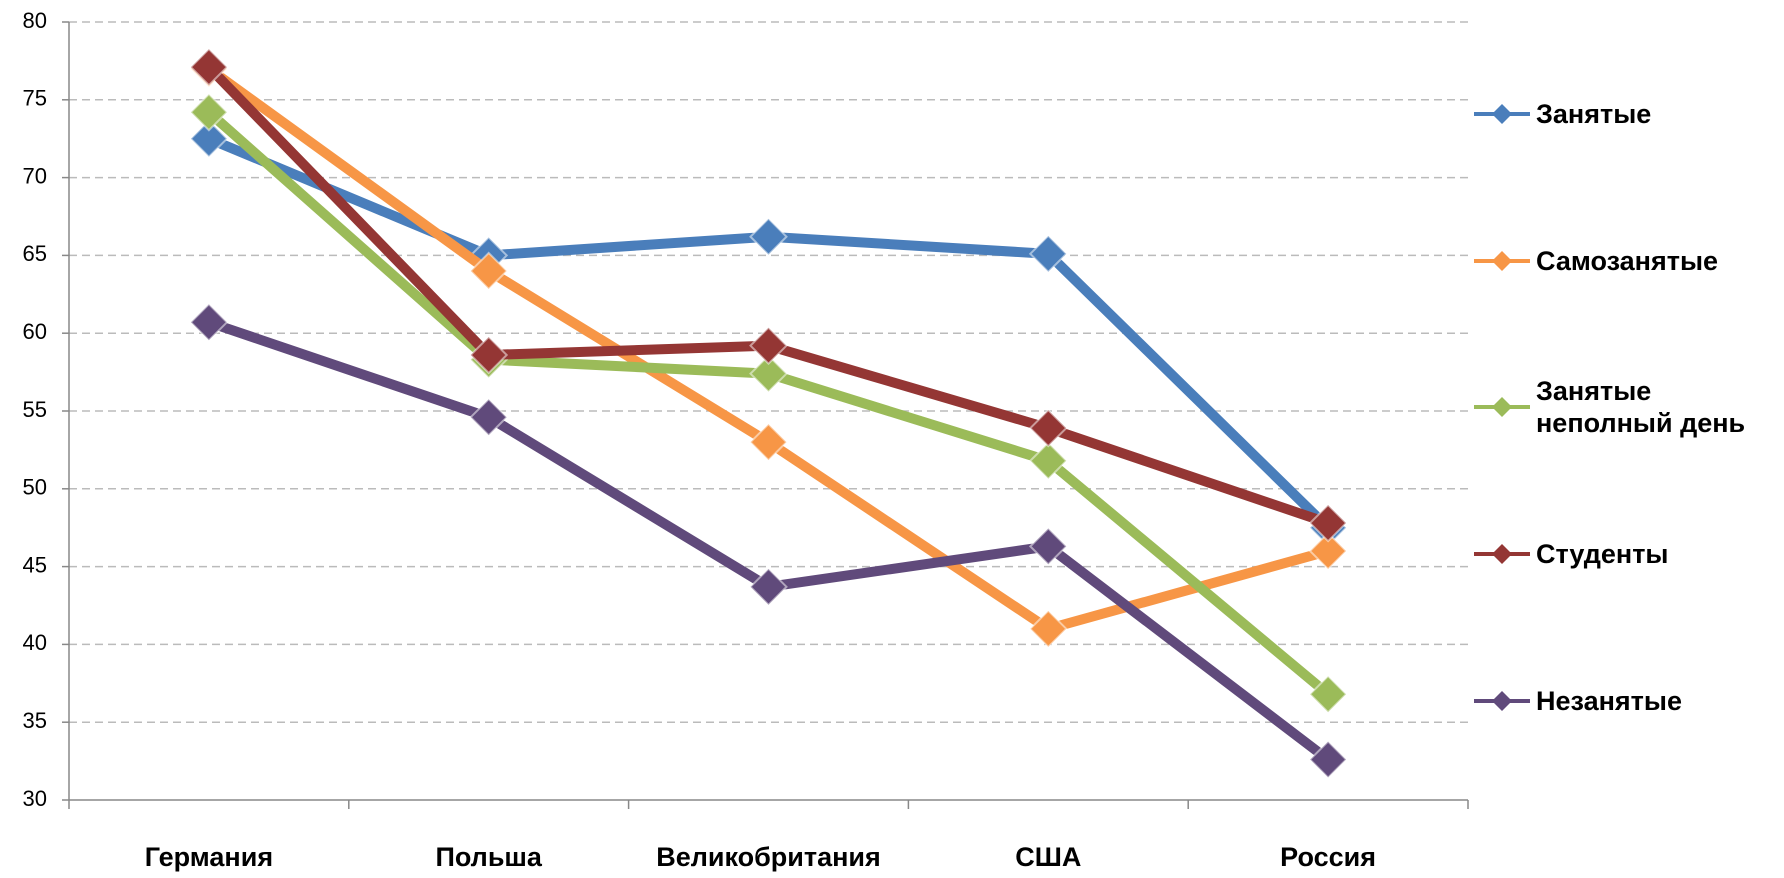 Image resolution: width=1784 pixels, height=878 pixels. What do you see at coordinates (35, 253) in the screenshot?
I see `y-tick-label: 65` at bounding box center [35, 253].